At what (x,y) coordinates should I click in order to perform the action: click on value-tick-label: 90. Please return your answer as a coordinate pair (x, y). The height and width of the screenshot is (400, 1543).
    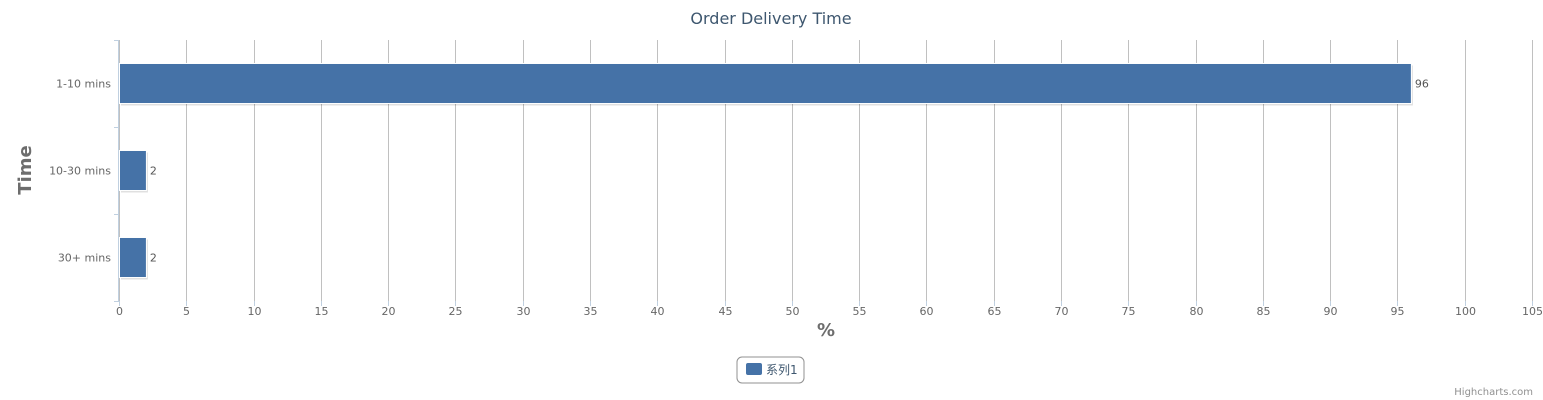
    Looking at the image, I should click on (1331, 311).